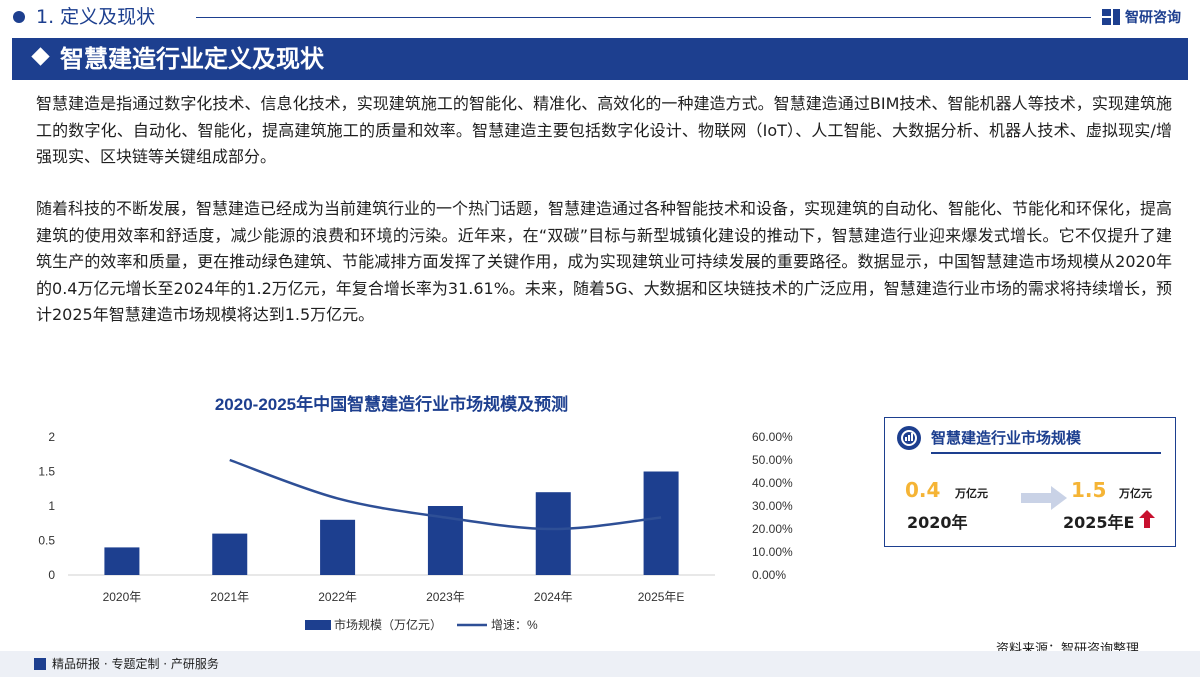 This screenshot has width=1200, height=677. Describe the element at coordinates (937, 522) in the screenshot. I see `card-year-2020: 2020年` at that location.